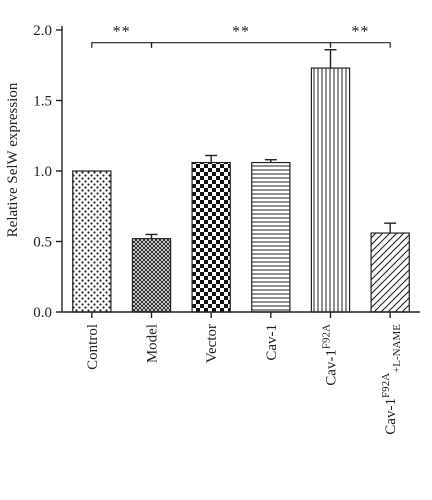 The width and height of the screenshot is (432, 500). What do you see at coordinates (42, 313) in the screenshot?
I see `y-tick-label: 0.0` at bounding box center [42, 313].